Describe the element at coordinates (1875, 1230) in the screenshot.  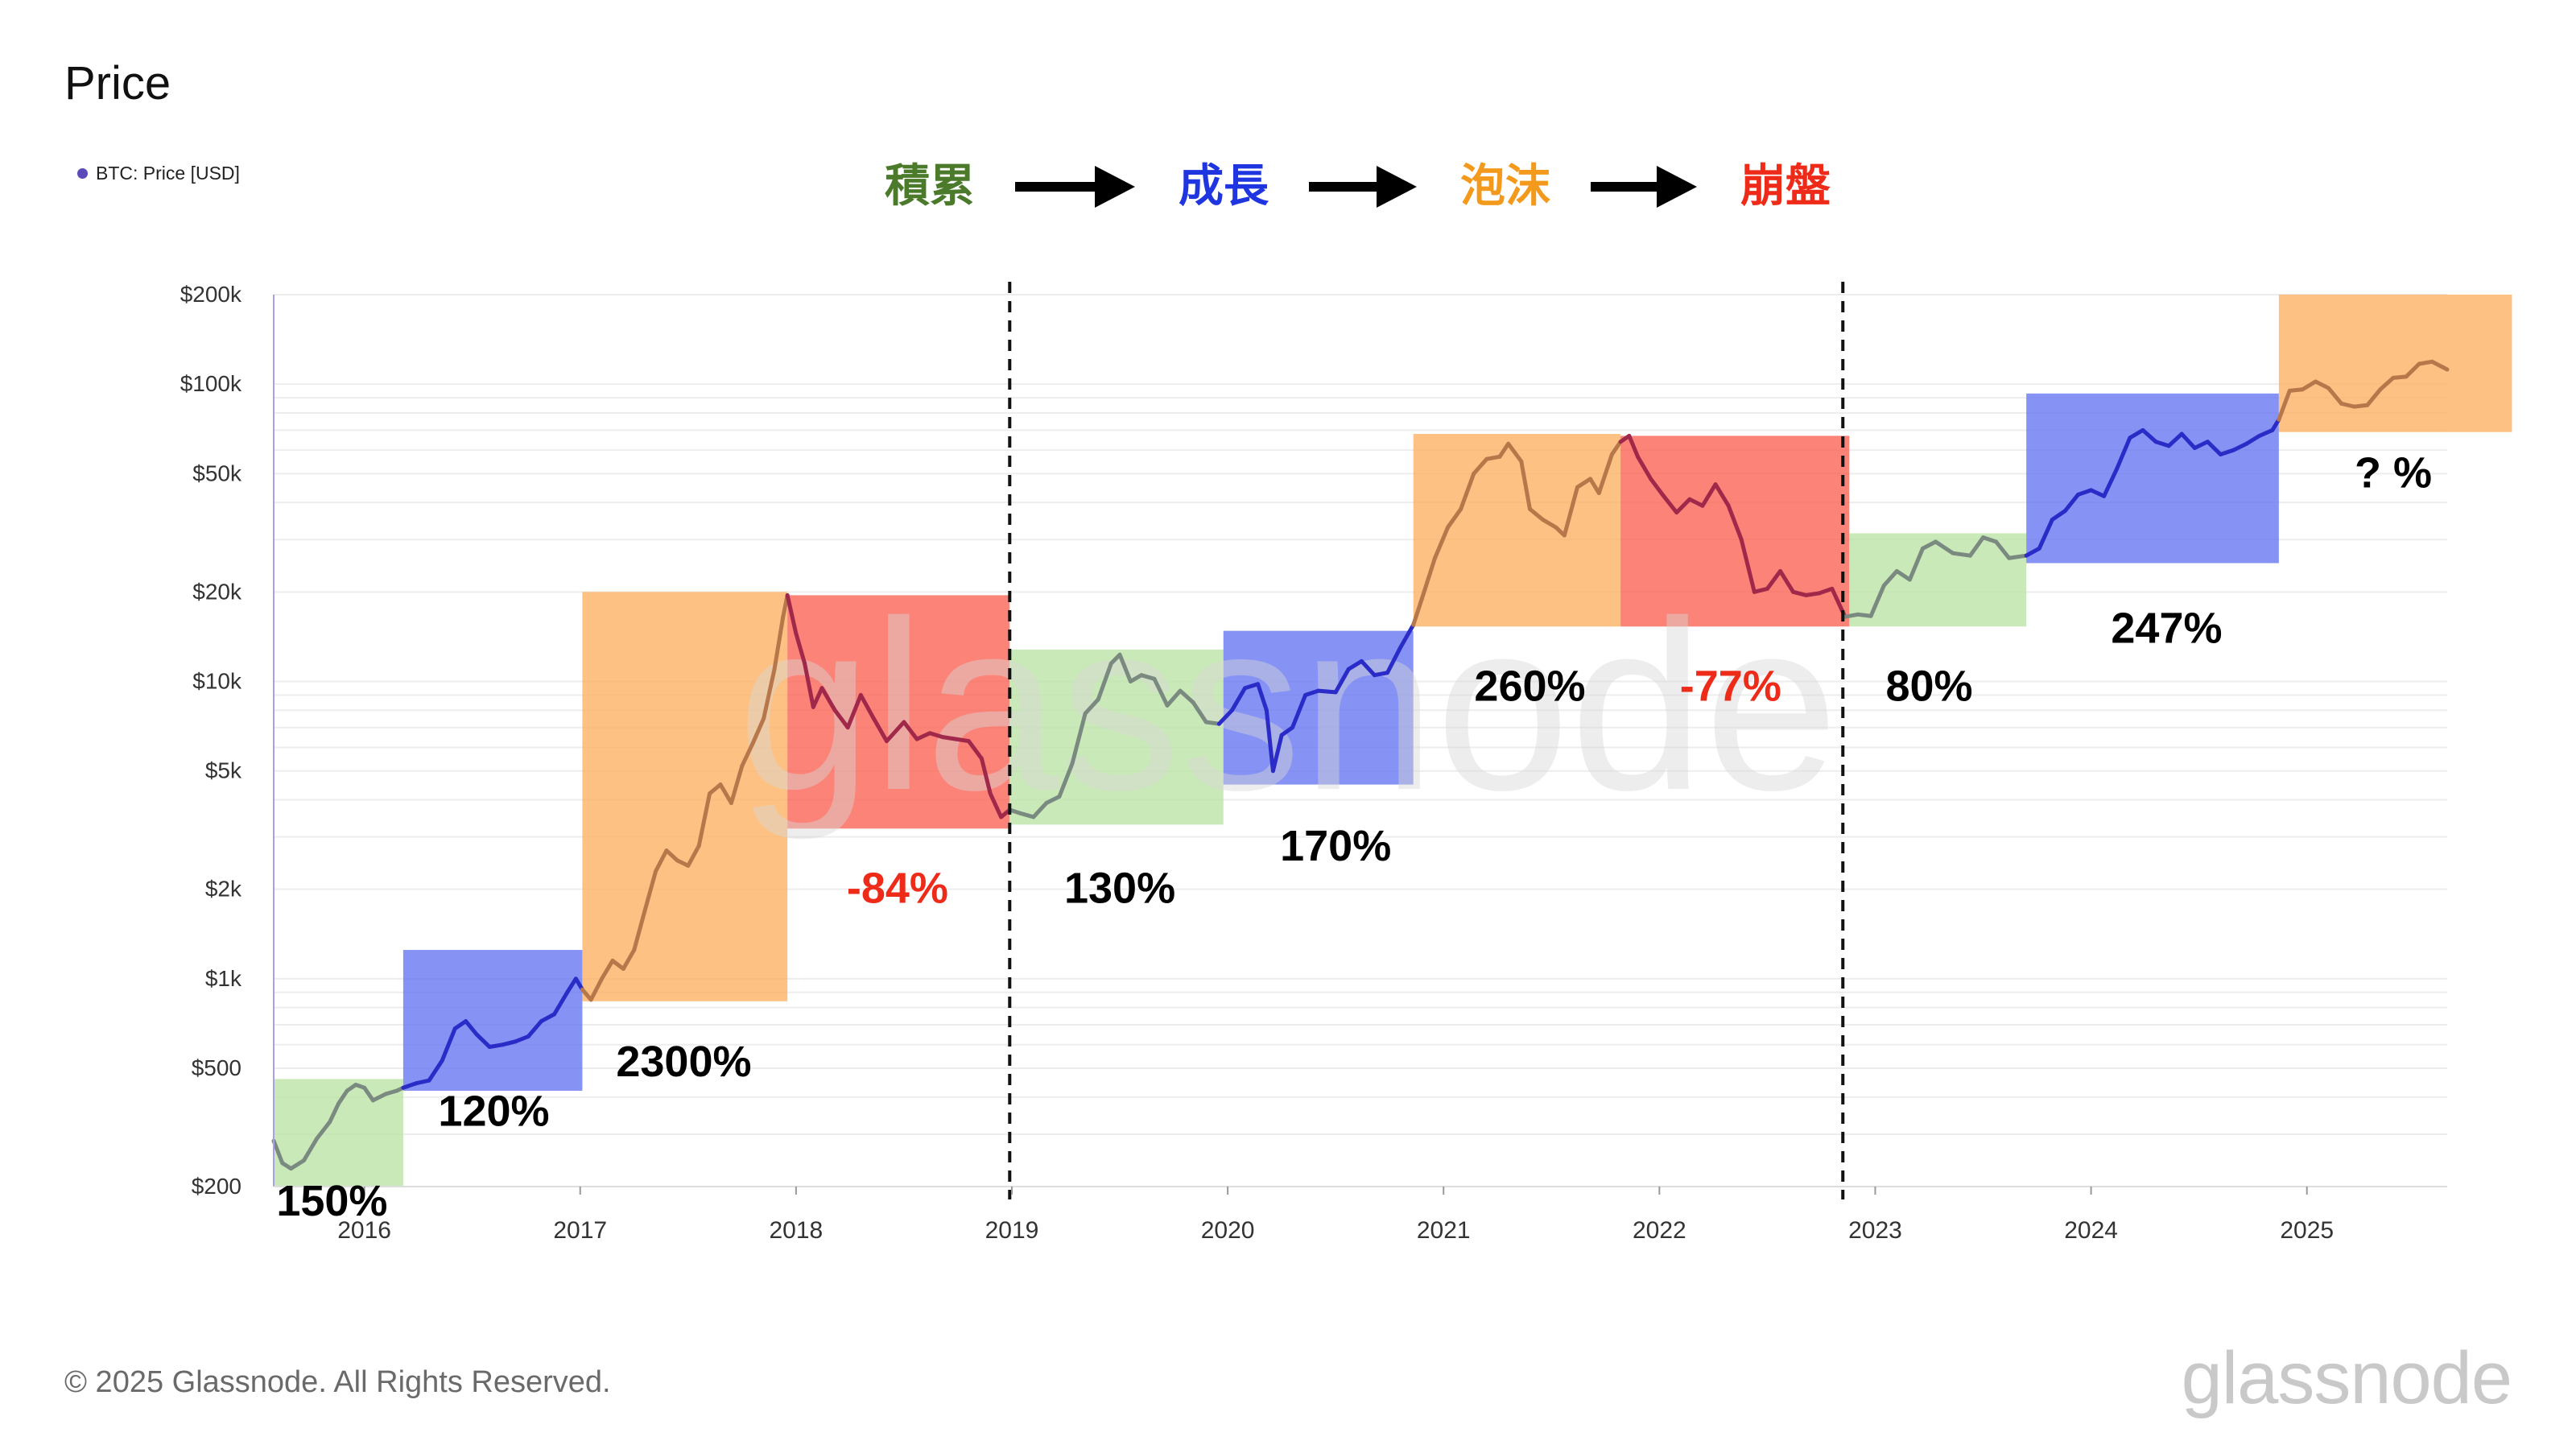
I see `x-tick-label: 2023` at that location.